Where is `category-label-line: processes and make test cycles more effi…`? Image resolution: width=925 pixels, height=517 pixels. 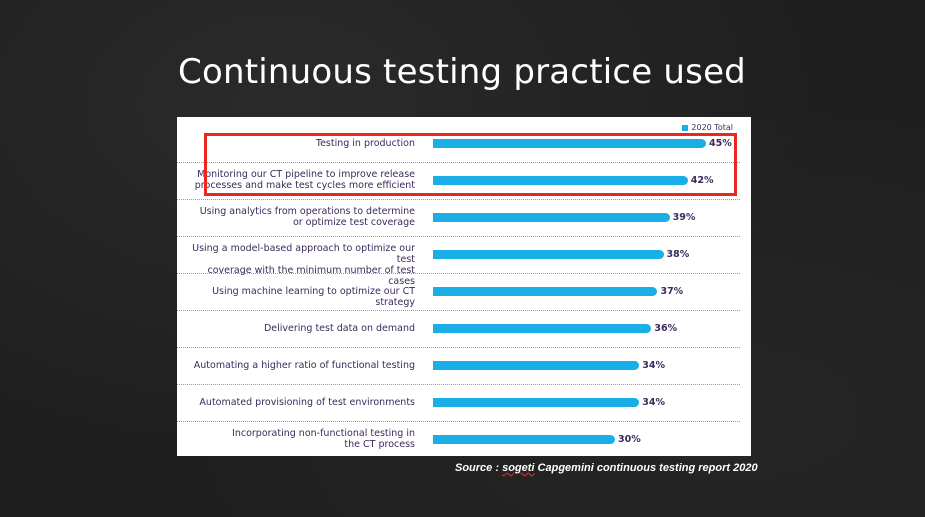
category-label-line: processes and make test cycles more effi… is located at coordinates (304, 185).